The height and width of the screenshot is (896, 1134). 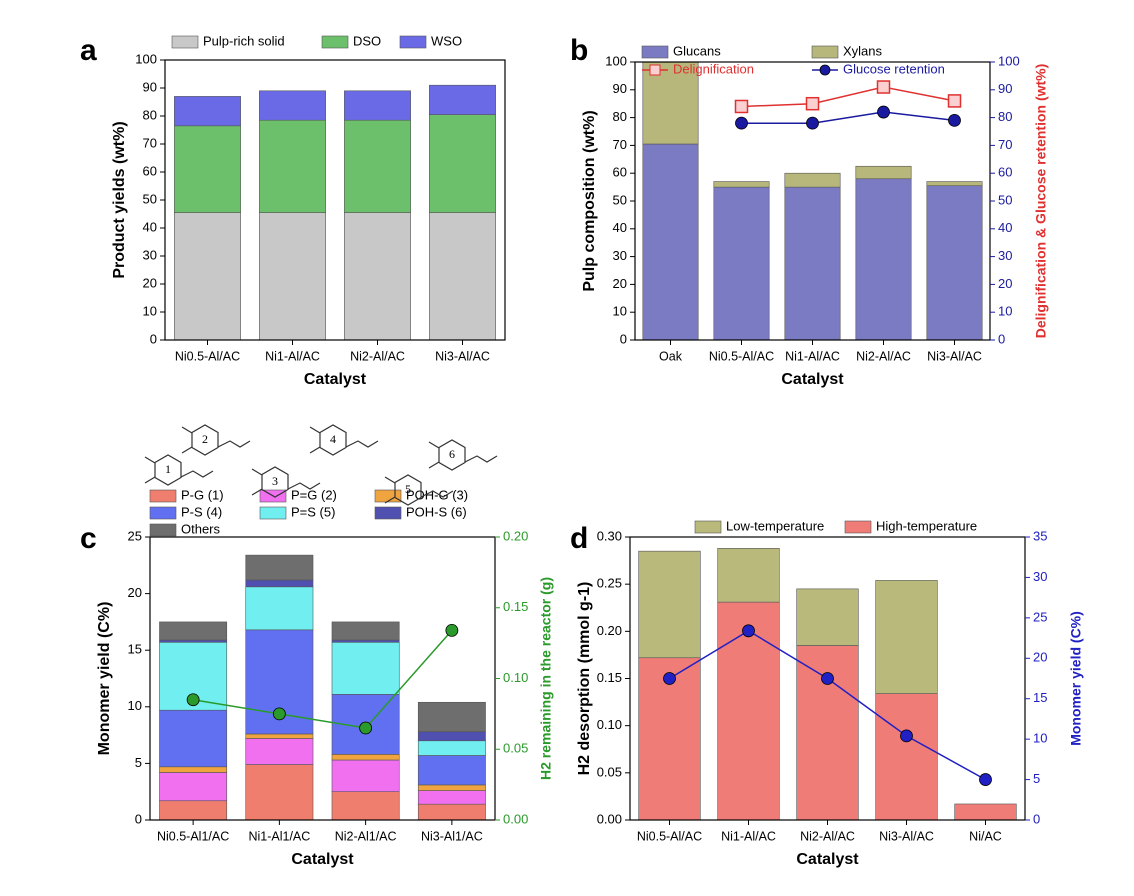 What do you see at coordinates (150, 114) in the screenshot?
I see `y-tick-label: 80` at bounding box center [150, 114].